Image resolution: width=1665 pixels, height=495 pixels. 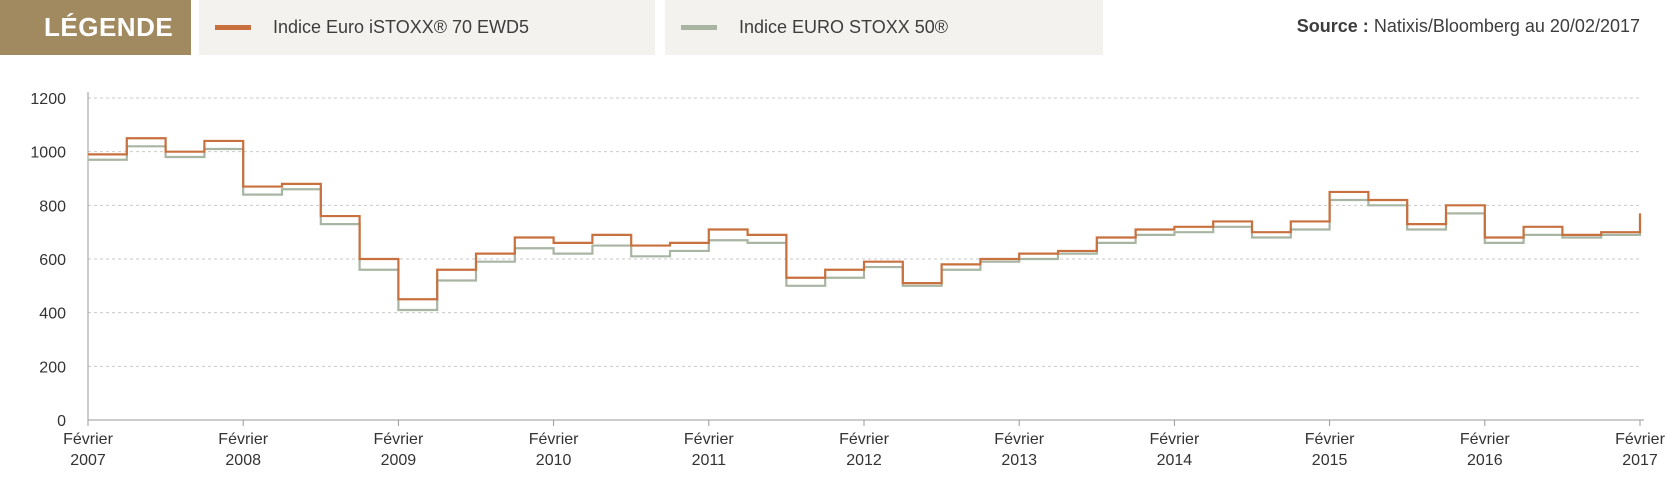 What do you see at coordinates (1640, 460) in the screenshot?
I see `x-tick-label-year: 2017` at bounding box center [1640, 460].